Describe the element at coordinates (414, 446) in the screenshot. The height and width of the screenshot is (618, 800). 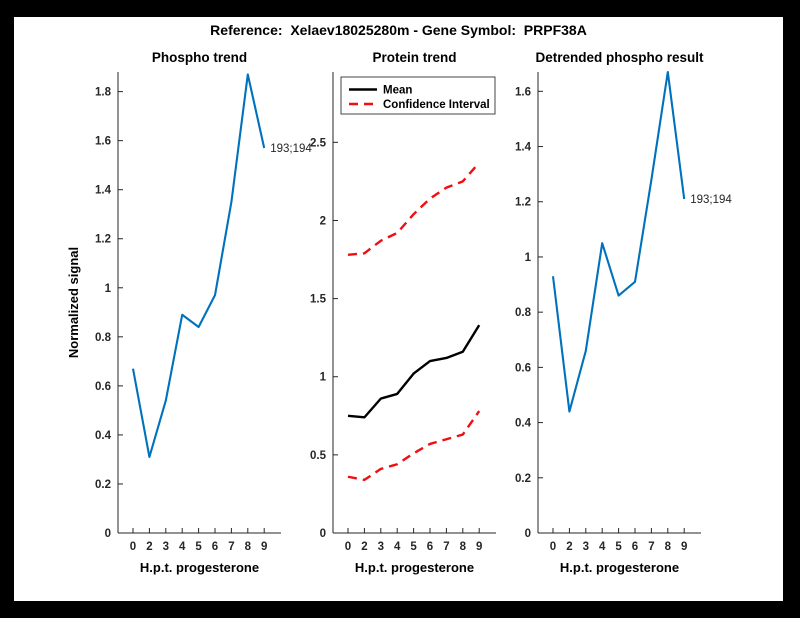
I see `series-confidence-interval-lower` at that location.